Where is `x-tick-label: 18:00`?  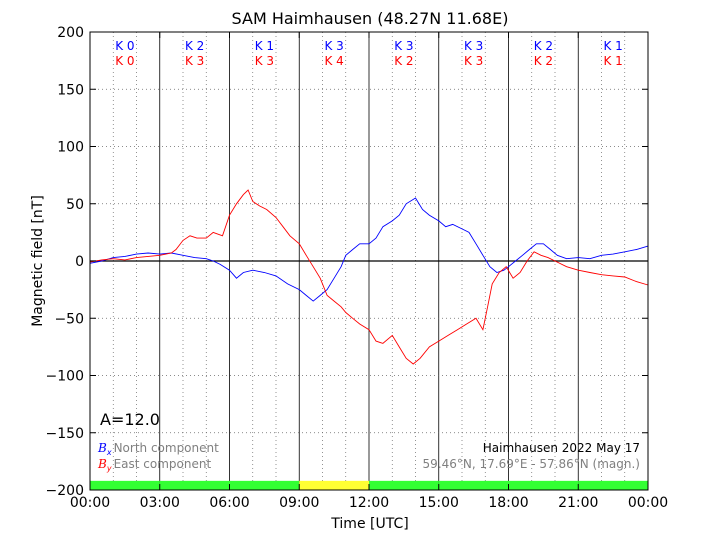
x-tick-label: 18:00 is located at coordinates (508, 503).